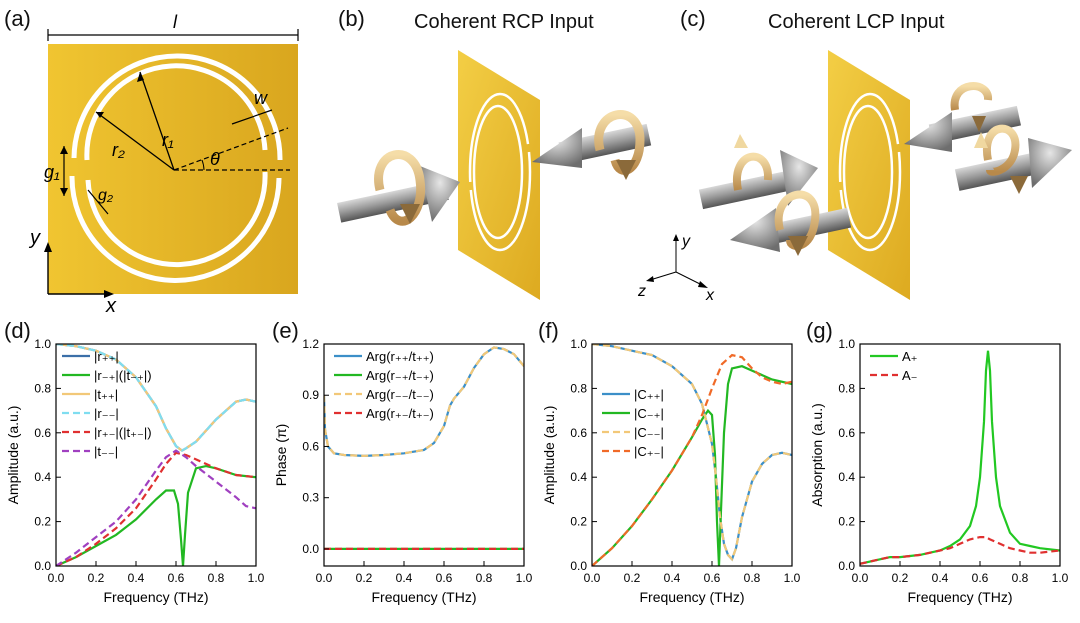  I want to click on legend-label-d-4: |r₊₋|(|t₊₋|), so click(123, 432).